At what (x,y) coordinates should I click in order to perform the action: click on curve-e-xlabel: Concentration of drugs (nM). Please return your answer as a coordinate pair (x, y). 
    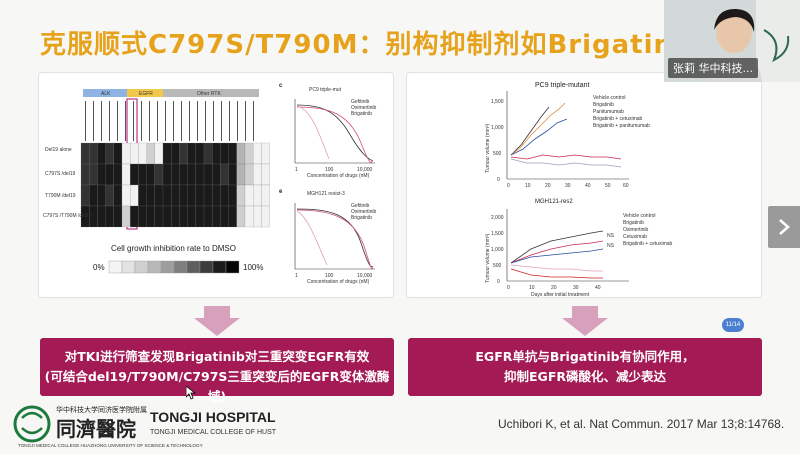
    Looking at the image, I should click on (338, 282).